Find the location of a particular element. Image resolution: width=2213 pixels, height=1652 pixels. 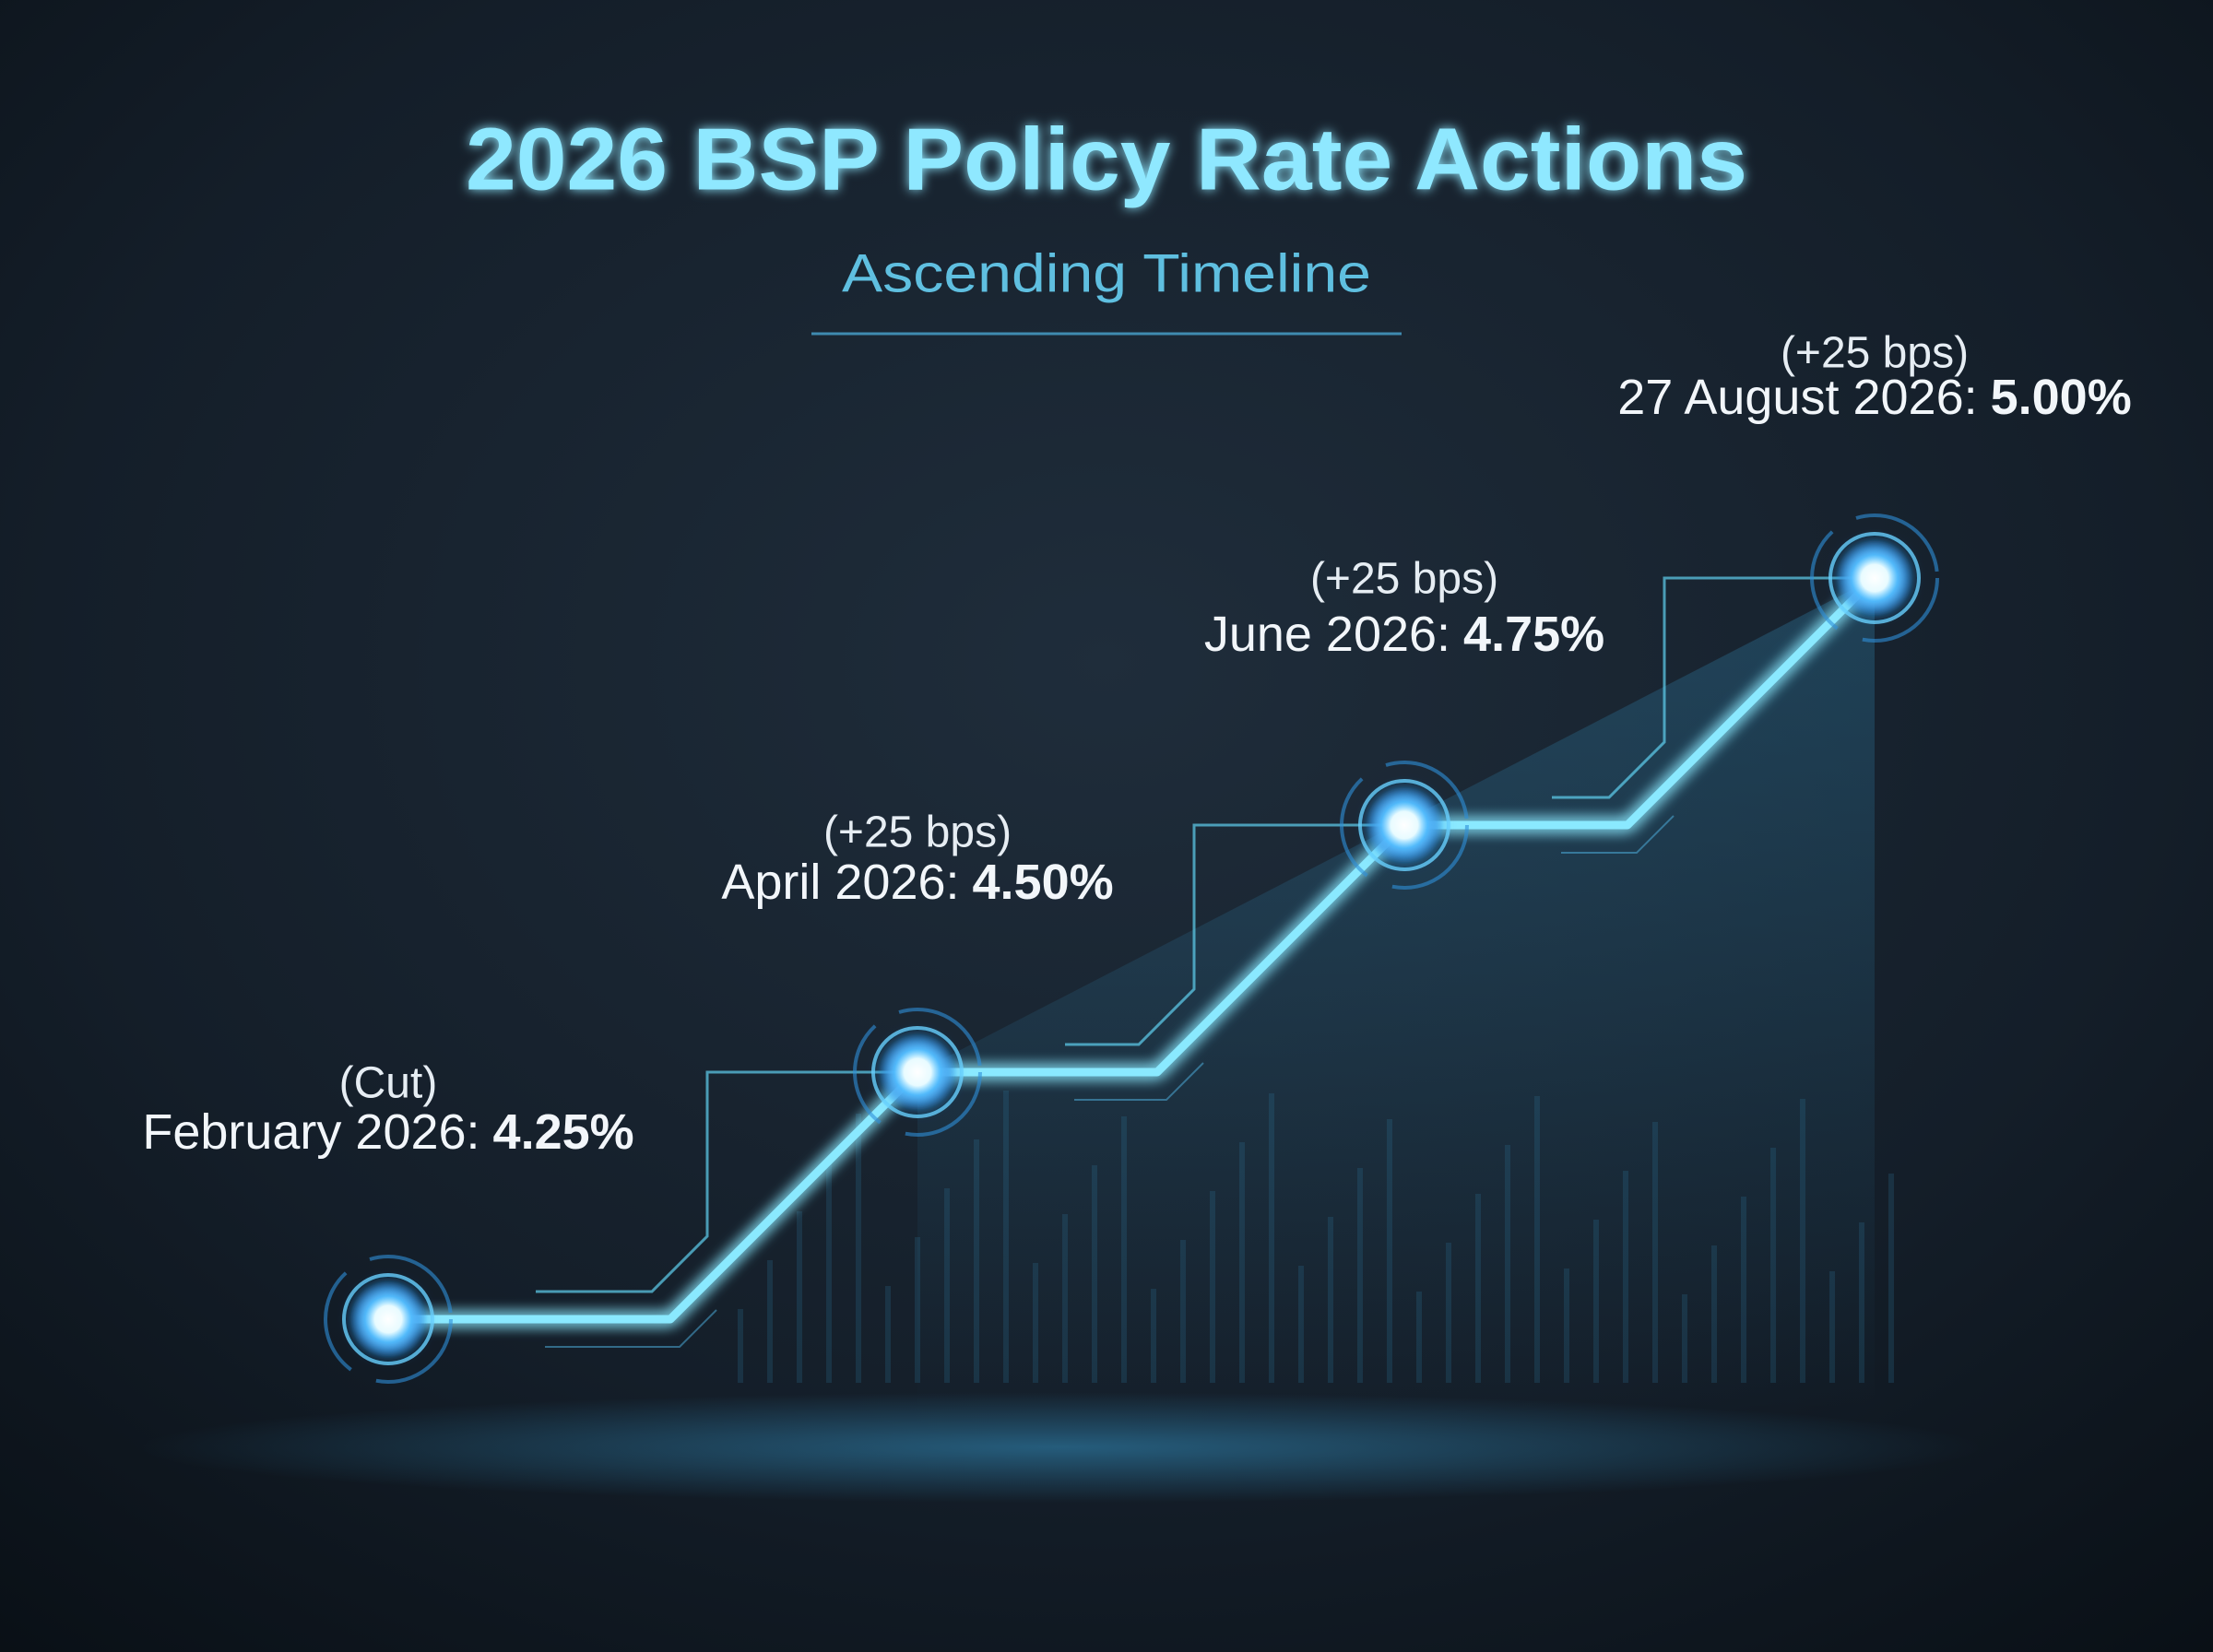

node-date: February 2026: is located at coordinates (310, 1132).